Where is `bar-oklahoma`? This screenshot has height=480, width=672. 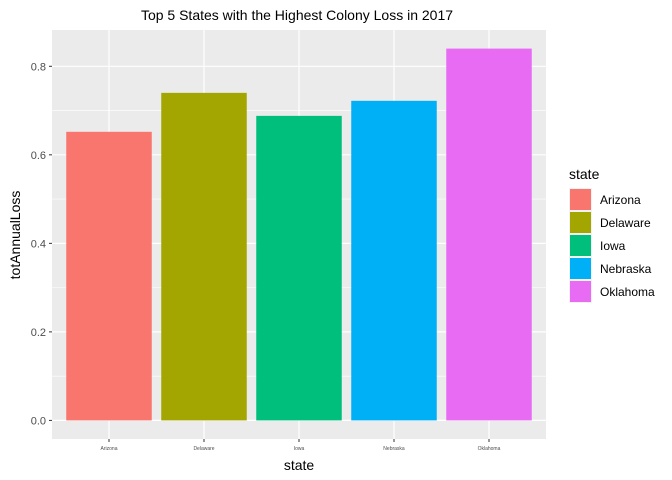 bar-oklahoma is located at coordinates (489, 234).